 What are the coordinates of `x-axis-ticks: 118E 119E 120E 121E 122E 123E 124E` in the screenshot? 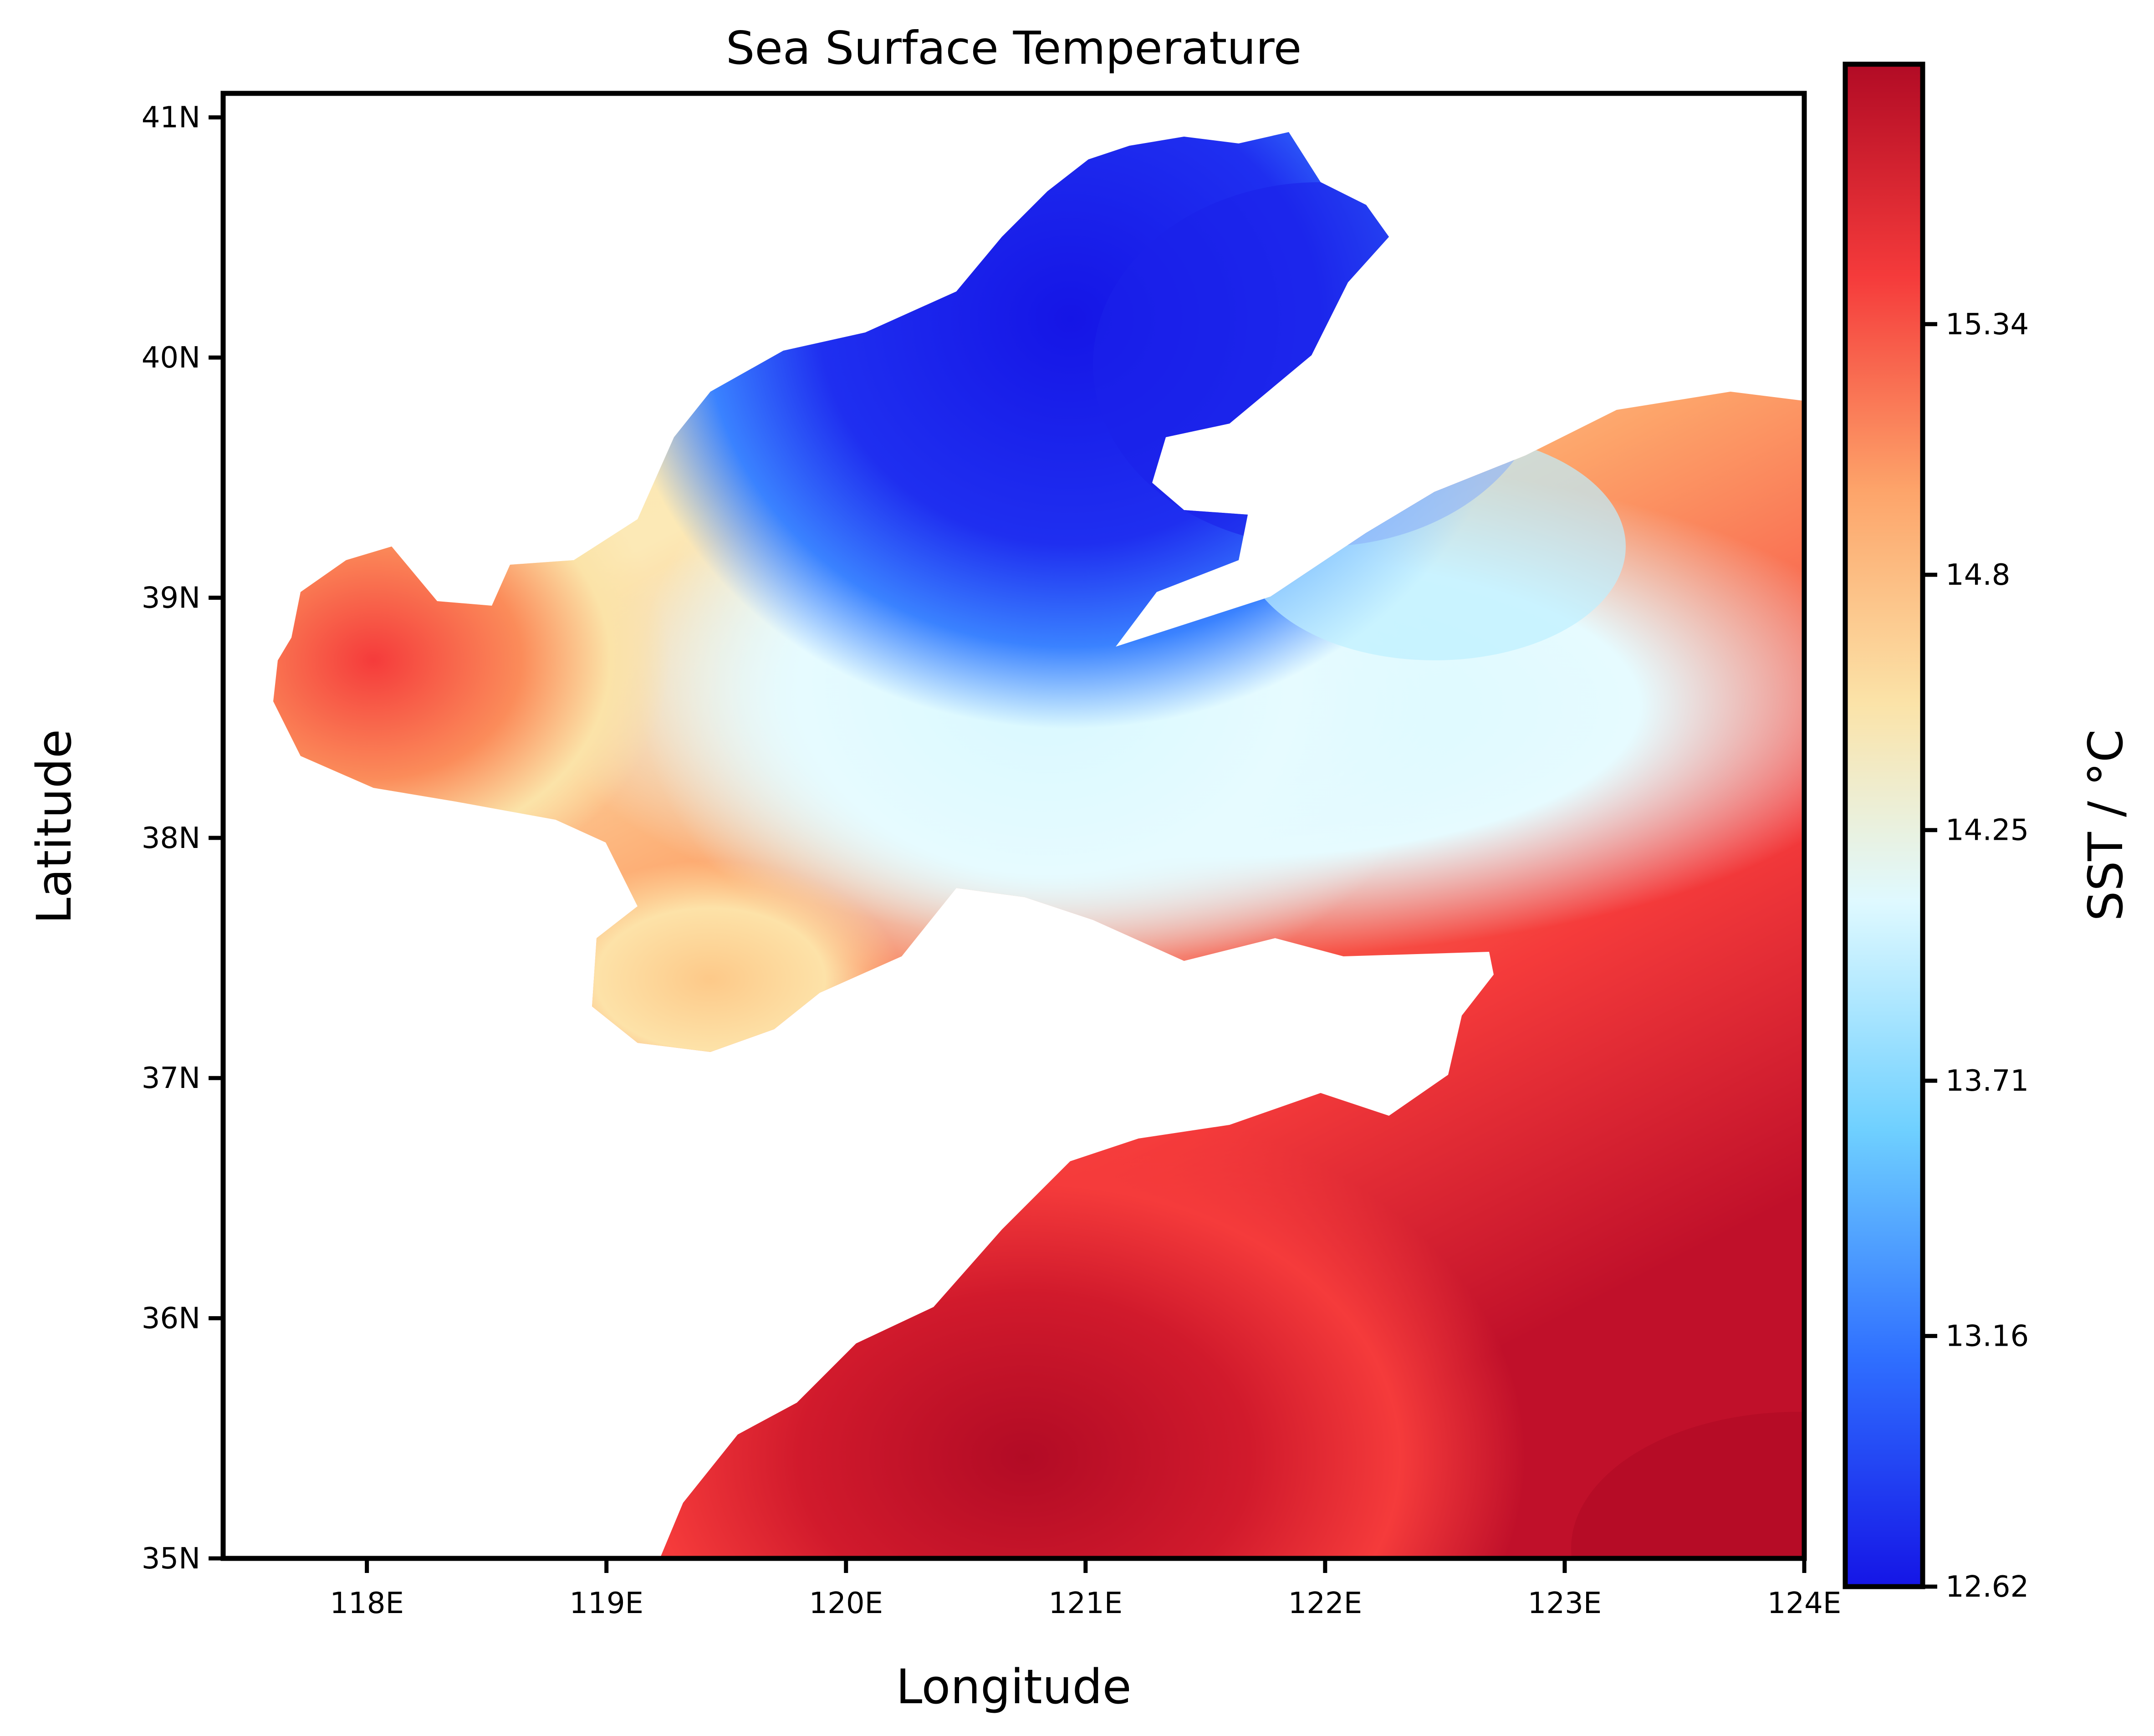 It's located at (1085, 1589).